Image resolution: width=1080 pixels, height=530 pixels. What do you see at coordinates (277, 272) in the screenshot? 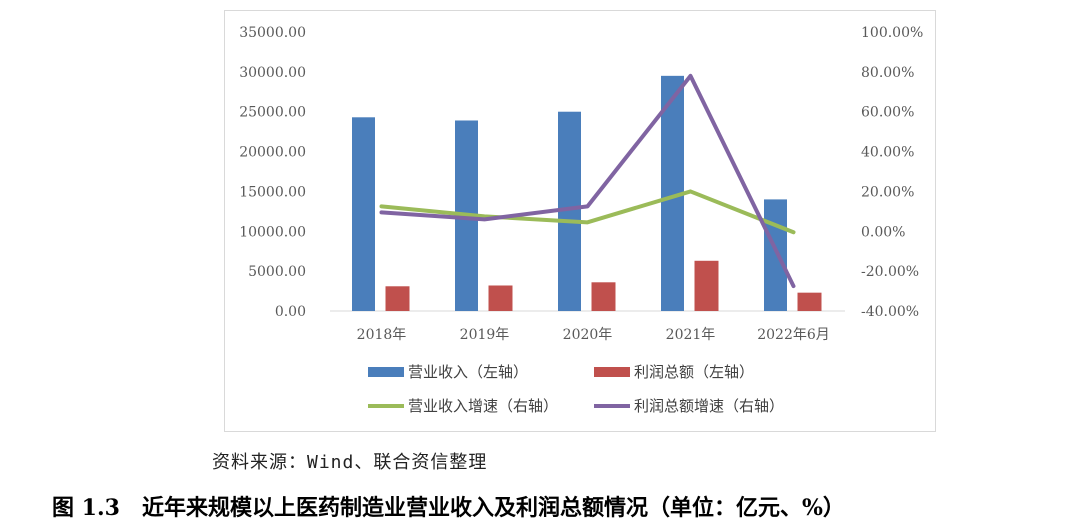
I see `left-tick-label: 5000.00` at bounding box center [277, 272].